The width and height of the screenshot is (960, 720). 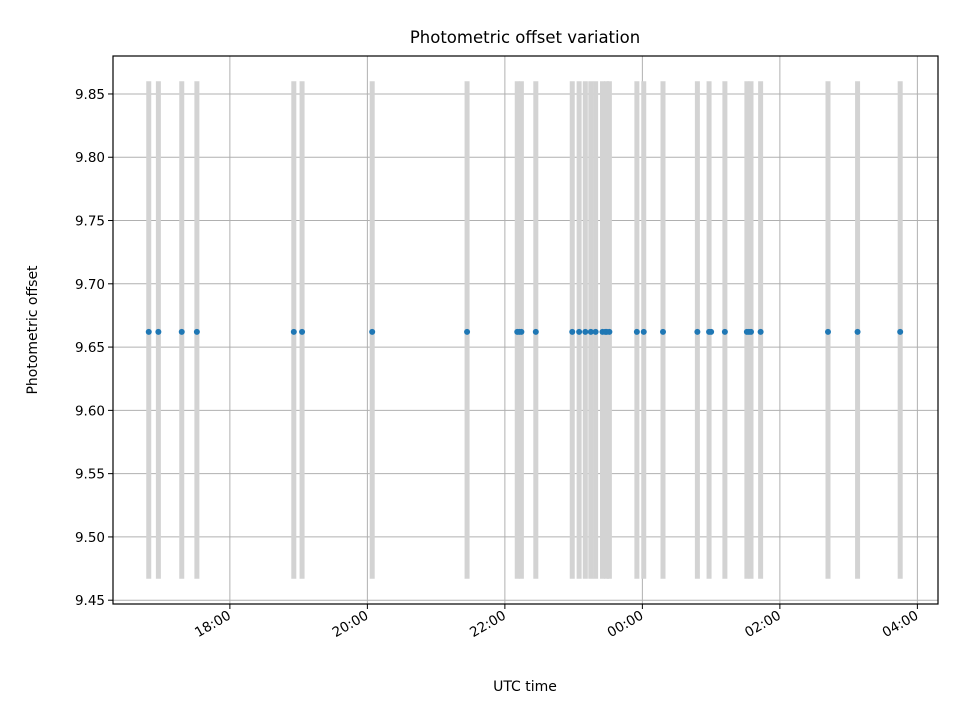 I want to click on y-tick-label: 9.70, so click(x=90, y=285).